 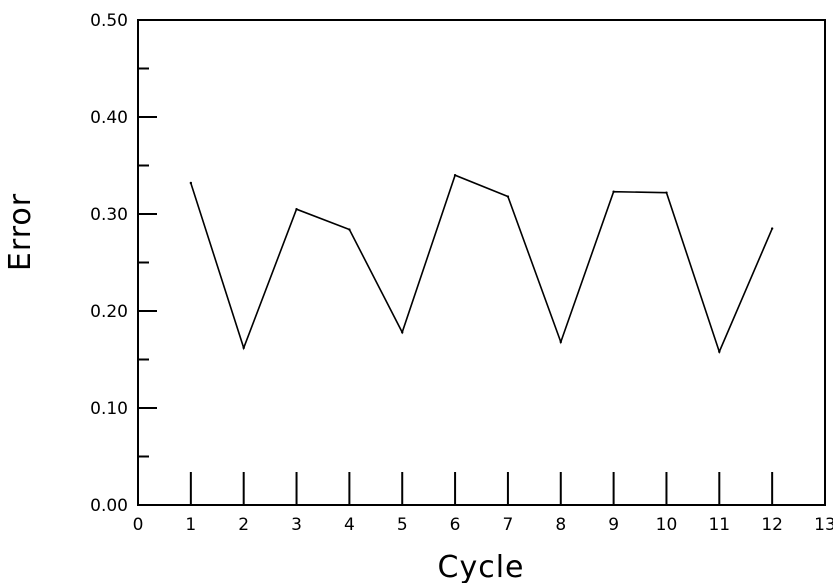 I want to click on y-tick-label: 0.50, so click(x=109, y=21).